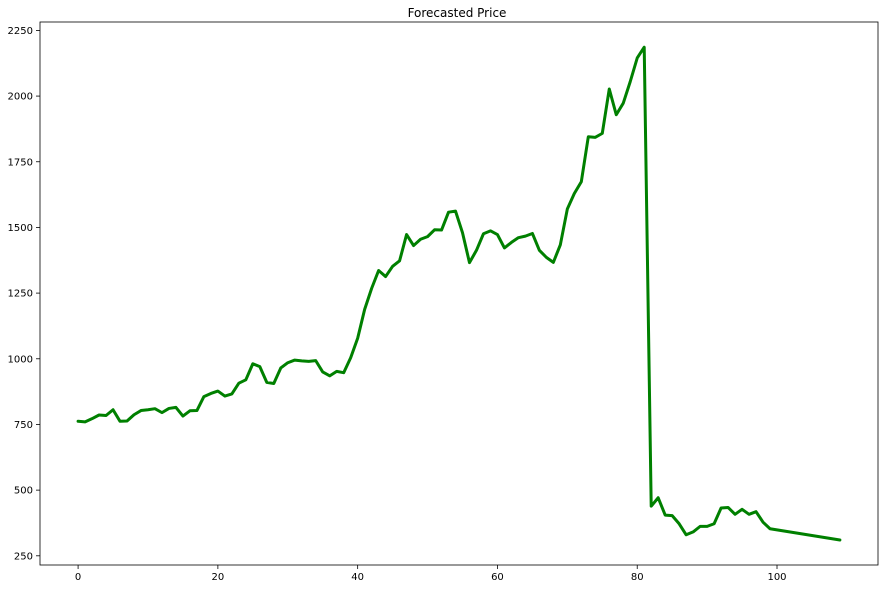 This screenshot has height=590, width=883. I want to click on x-tick-label: 60, so click(497, 577).